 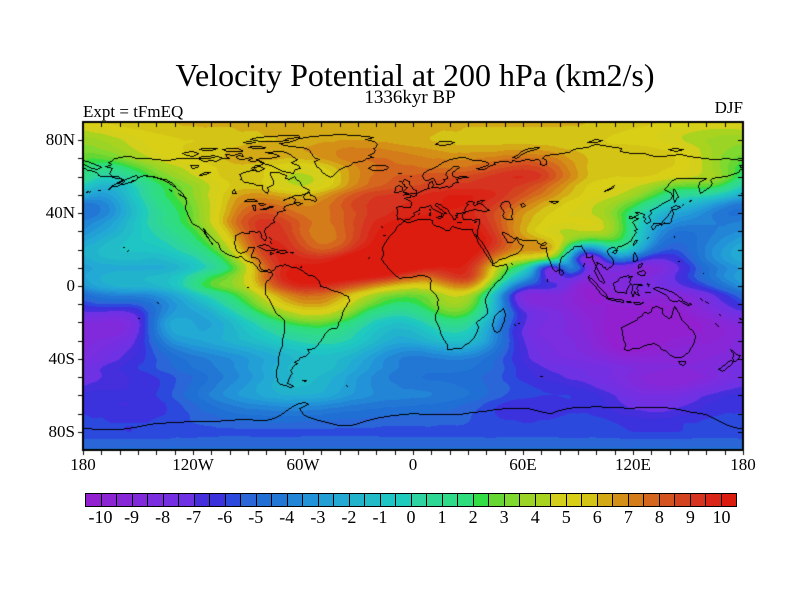 What do you see at coordinates (597, 517) in the screenshot?
I see `colorbar-tick-label: 6` at bounding box center [597, 517].